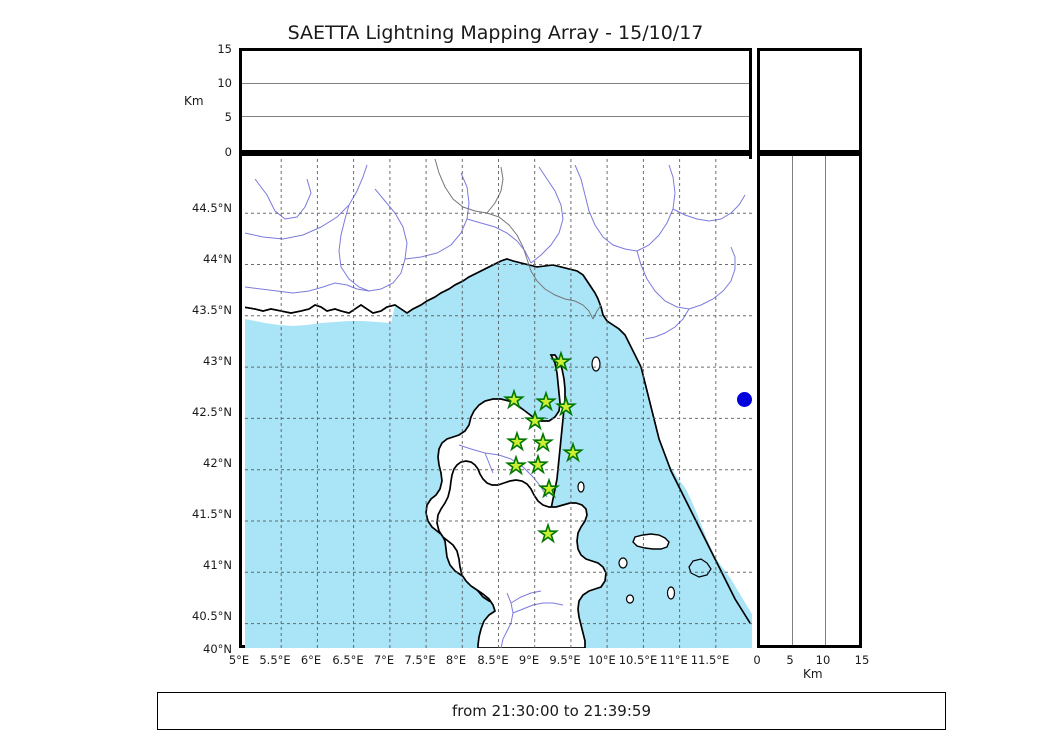 The width and height of the screenshot is (1050, 750). I want to click on altitude-vs-latitude-panel, so click(809, 400).